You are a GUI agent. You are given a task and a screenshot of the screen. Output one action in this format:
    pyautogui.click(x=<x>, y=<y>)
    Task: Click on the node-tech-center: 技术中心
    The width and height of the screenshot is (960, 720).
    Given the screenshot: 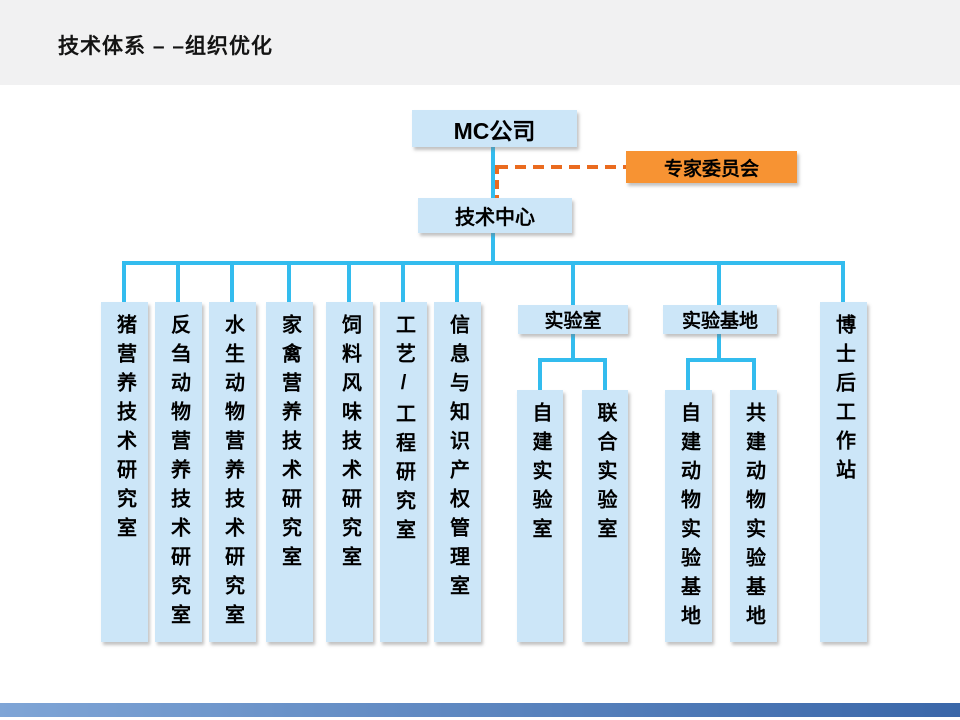 What is the action you would take?
    pyautogui.click(x=495, y=215)
    